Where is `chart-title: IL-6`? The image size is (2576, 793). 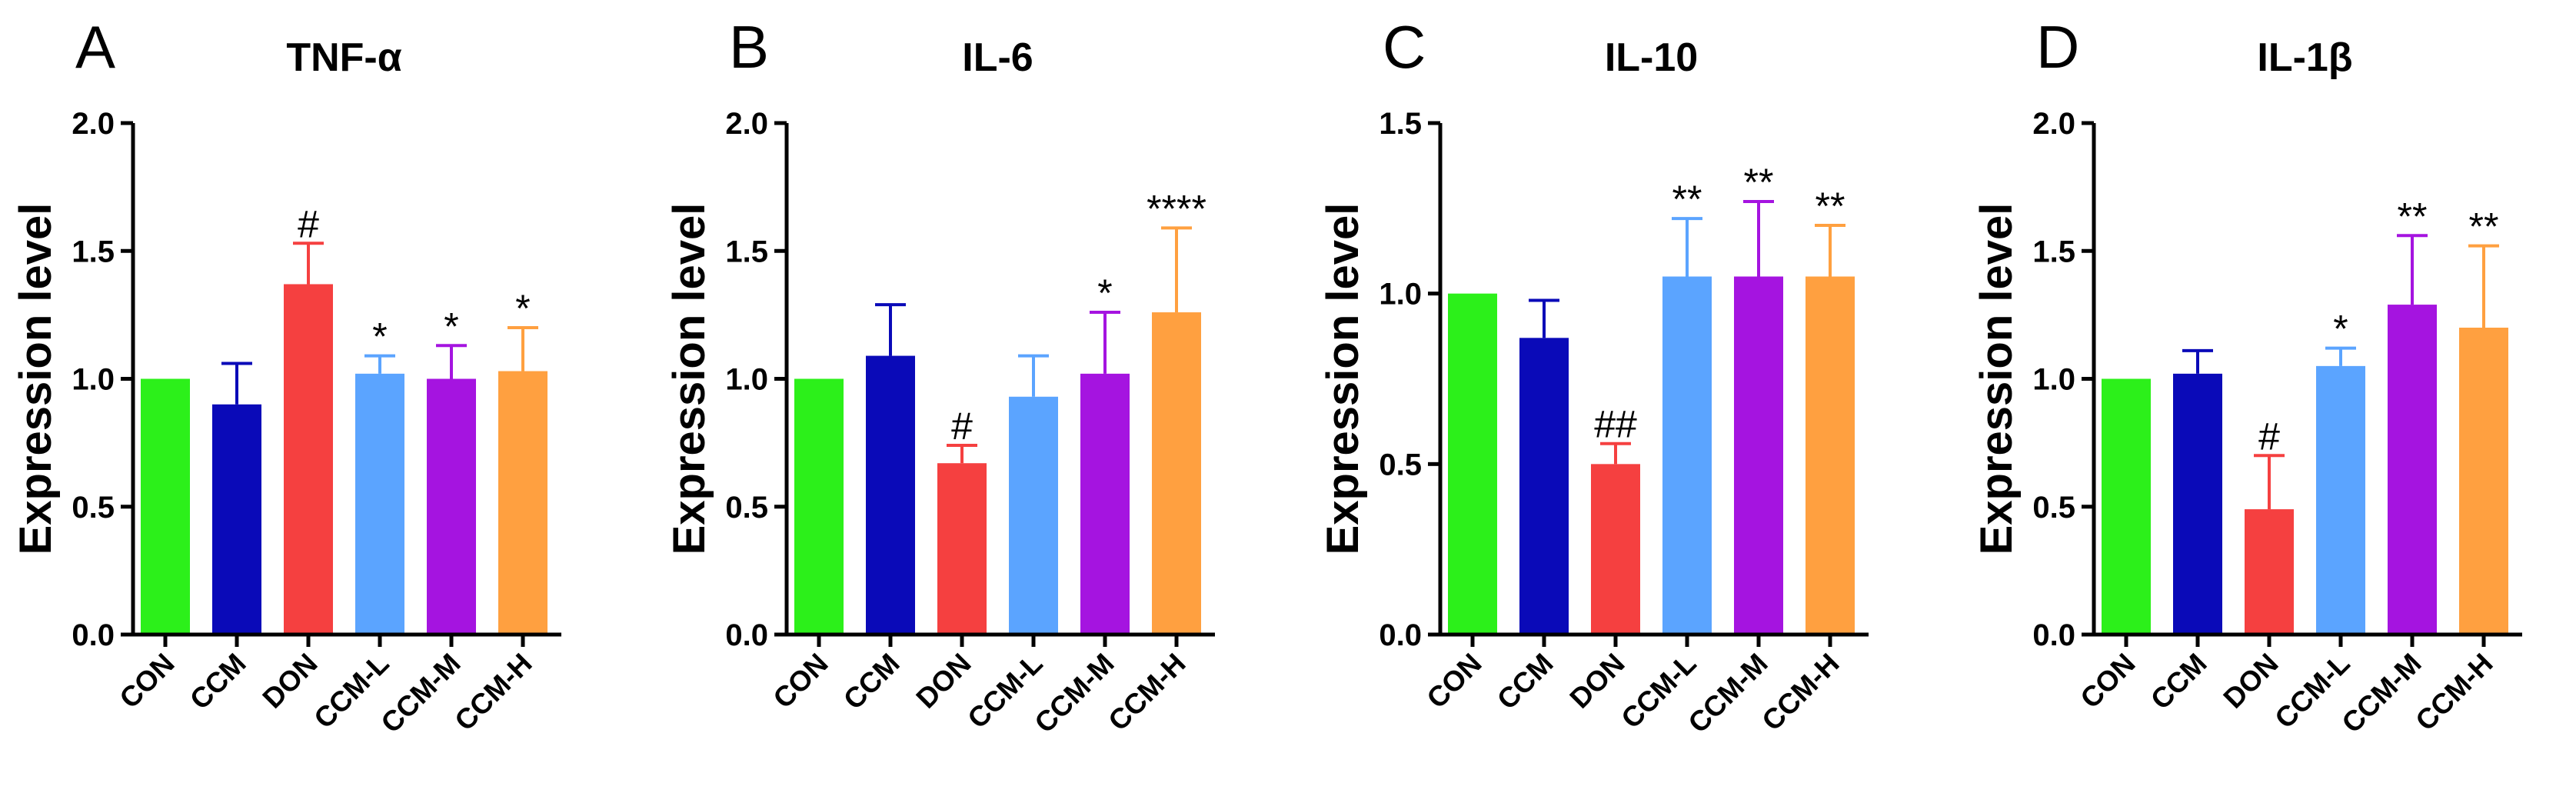 chart-title: IL-6 is located at coordinates (997, 57).